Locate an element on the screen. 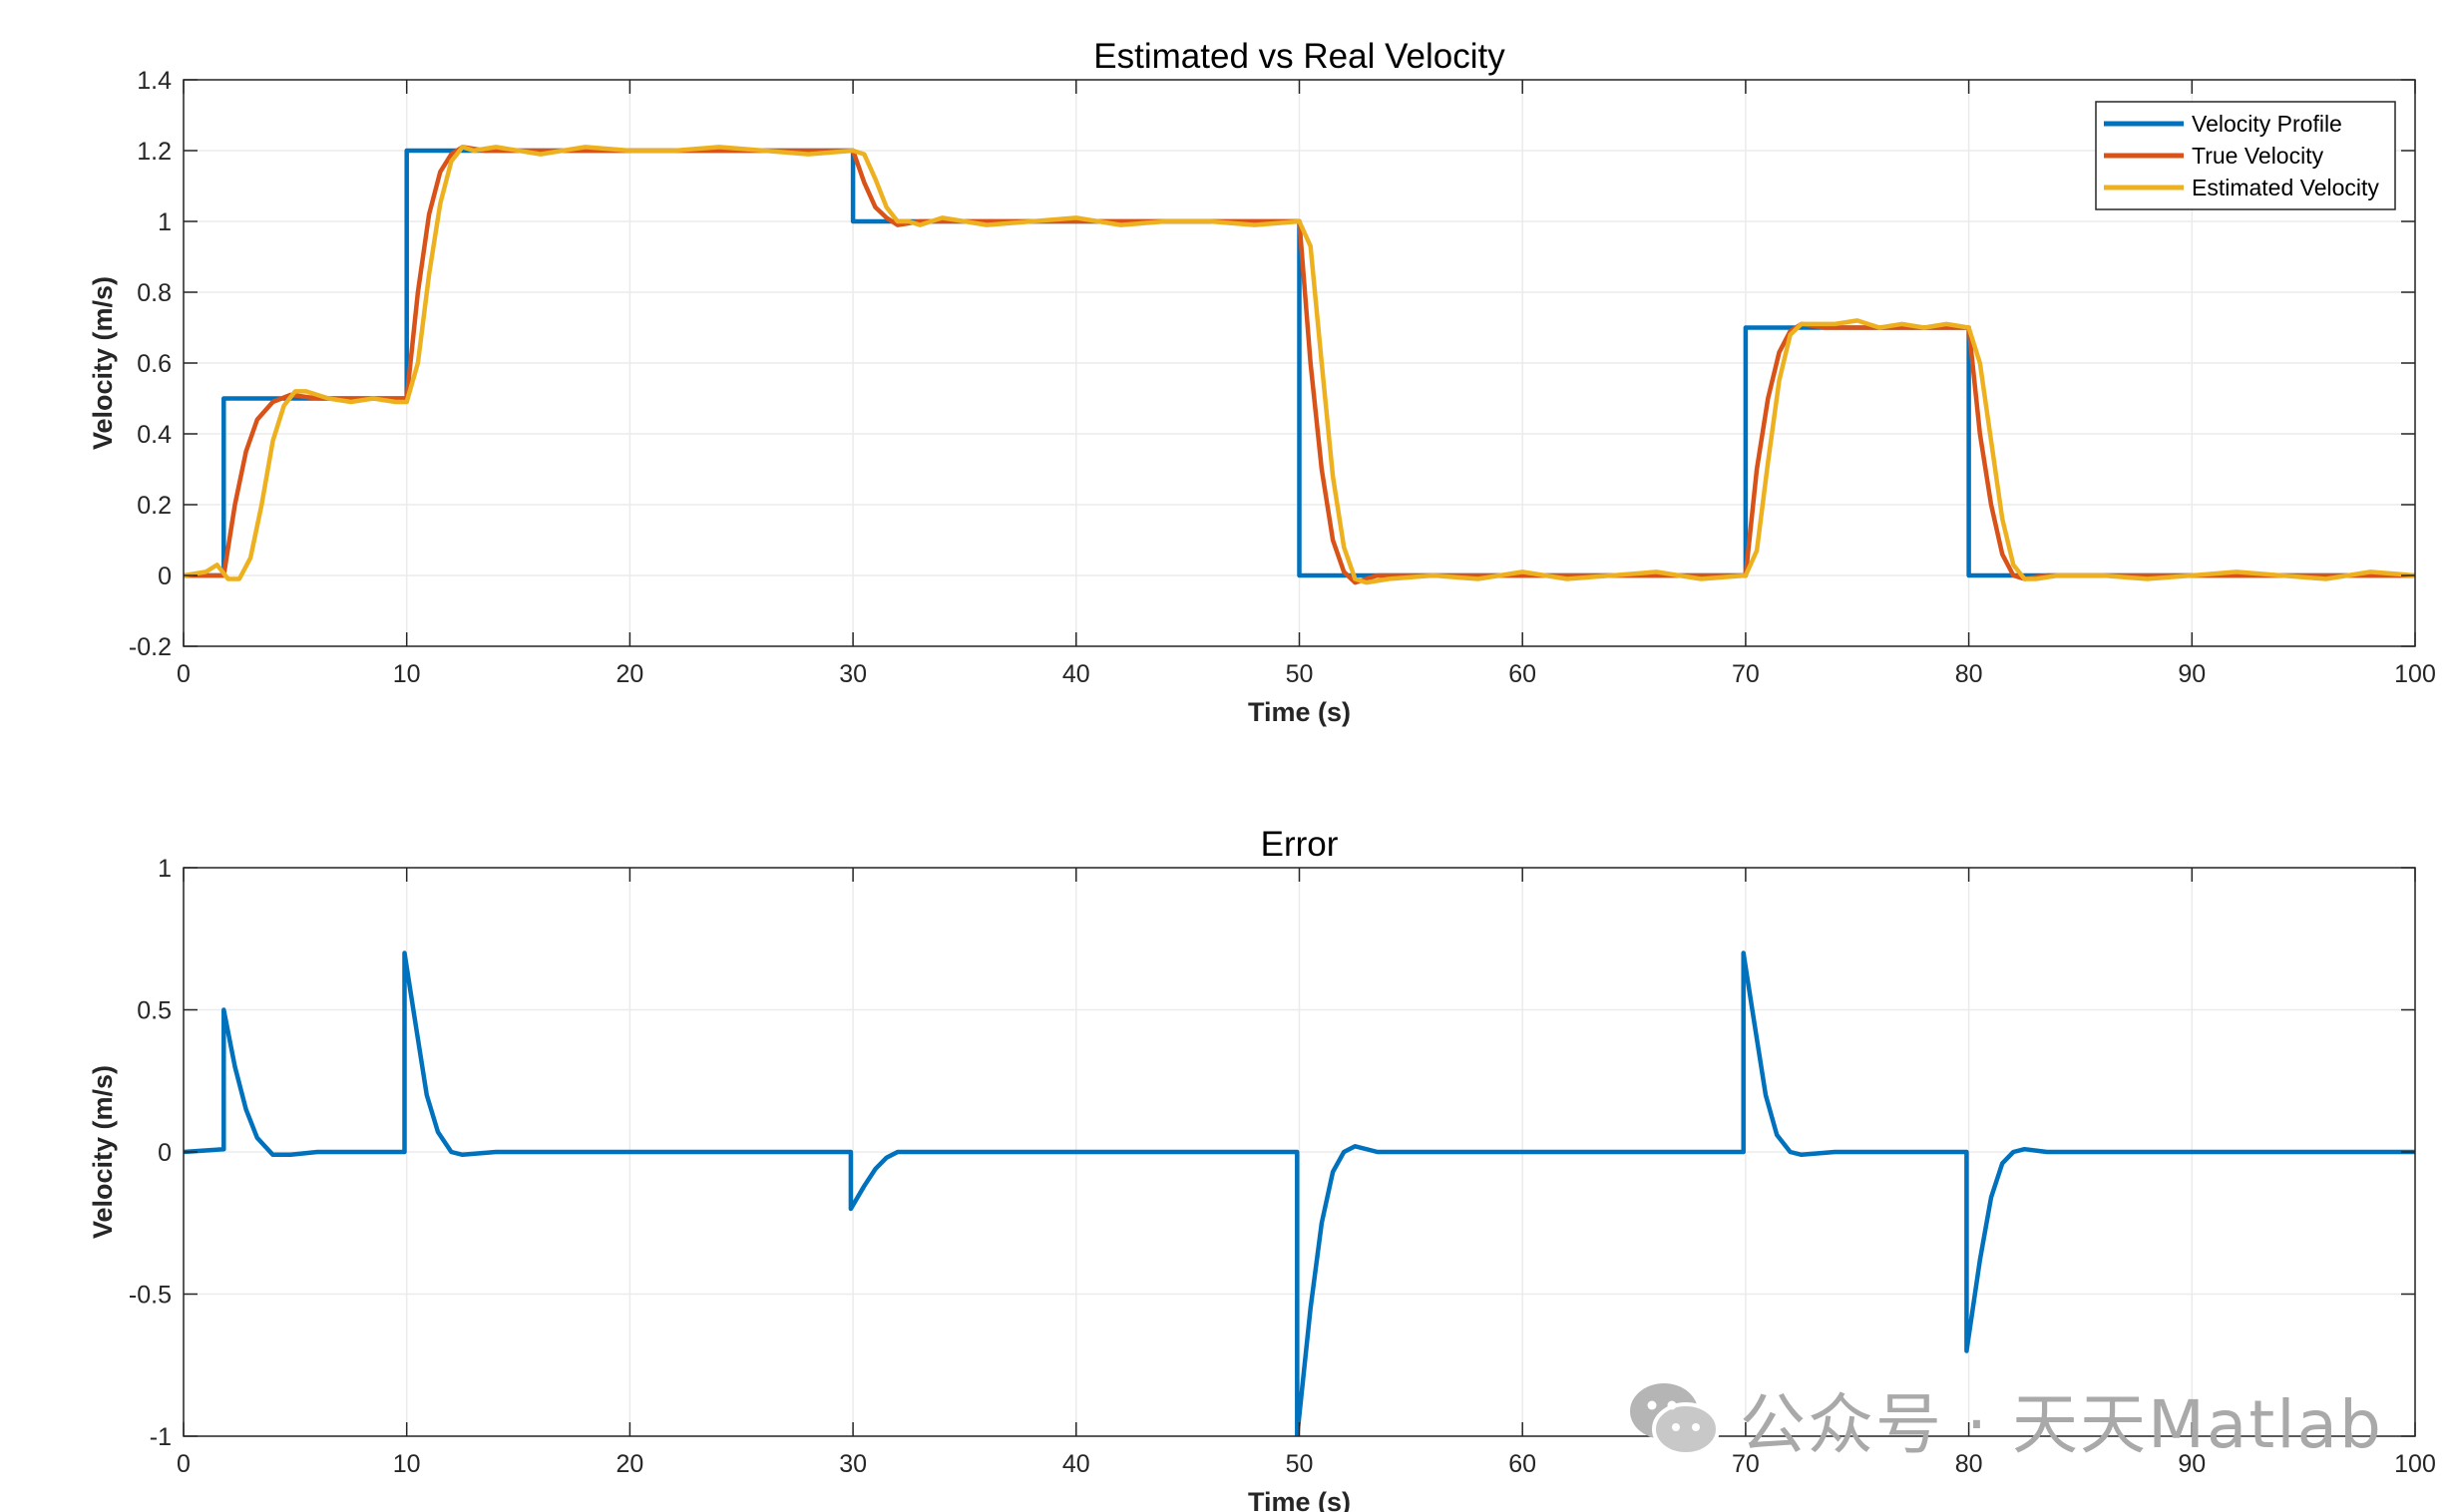 The height and width of the screenshot is (1512, 2451). y-tick-label: 0.2 is located at coordinates (154, 506).